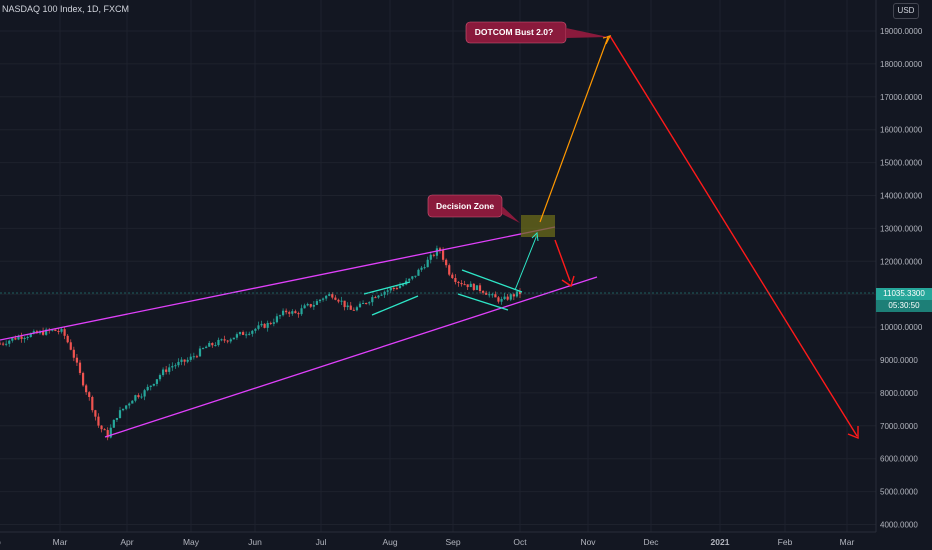  I want to click on channel-upper-line, so click(278, 283).